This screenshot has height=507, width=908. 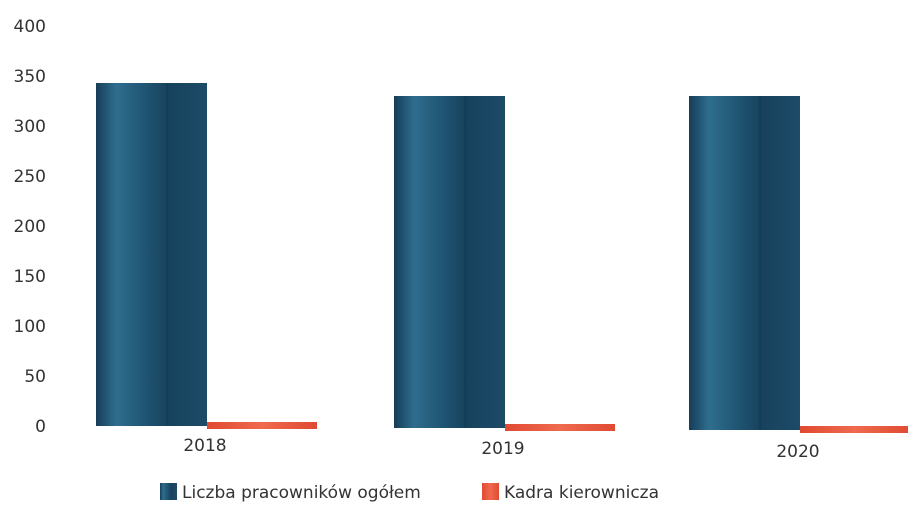 I want to click on y-tick-label: 100, so click(x=30, y=327).